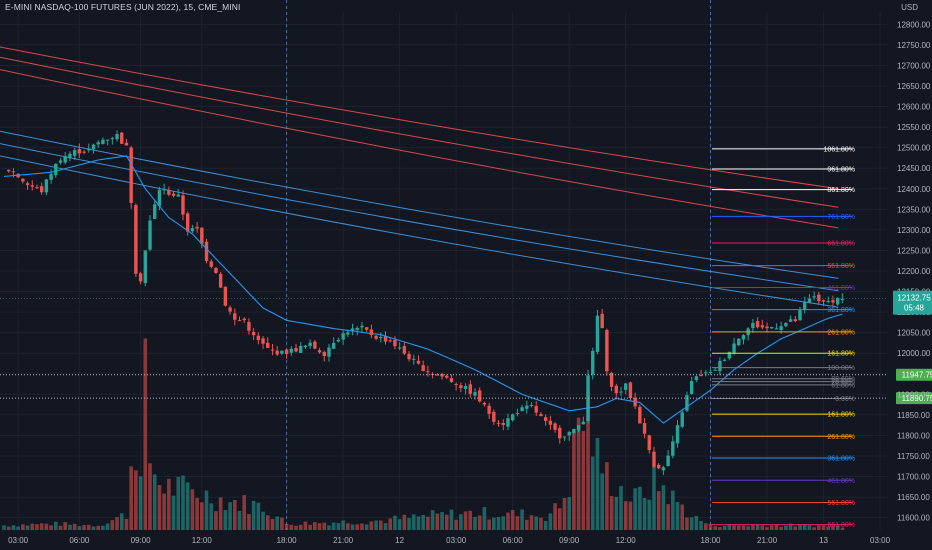 Image resolution: width=932 pixels, height=550 pixels. Describe the element at coordinates (913, 415) in the screenshot. I see `y-axis-tick-label: 11850.00` at that location.